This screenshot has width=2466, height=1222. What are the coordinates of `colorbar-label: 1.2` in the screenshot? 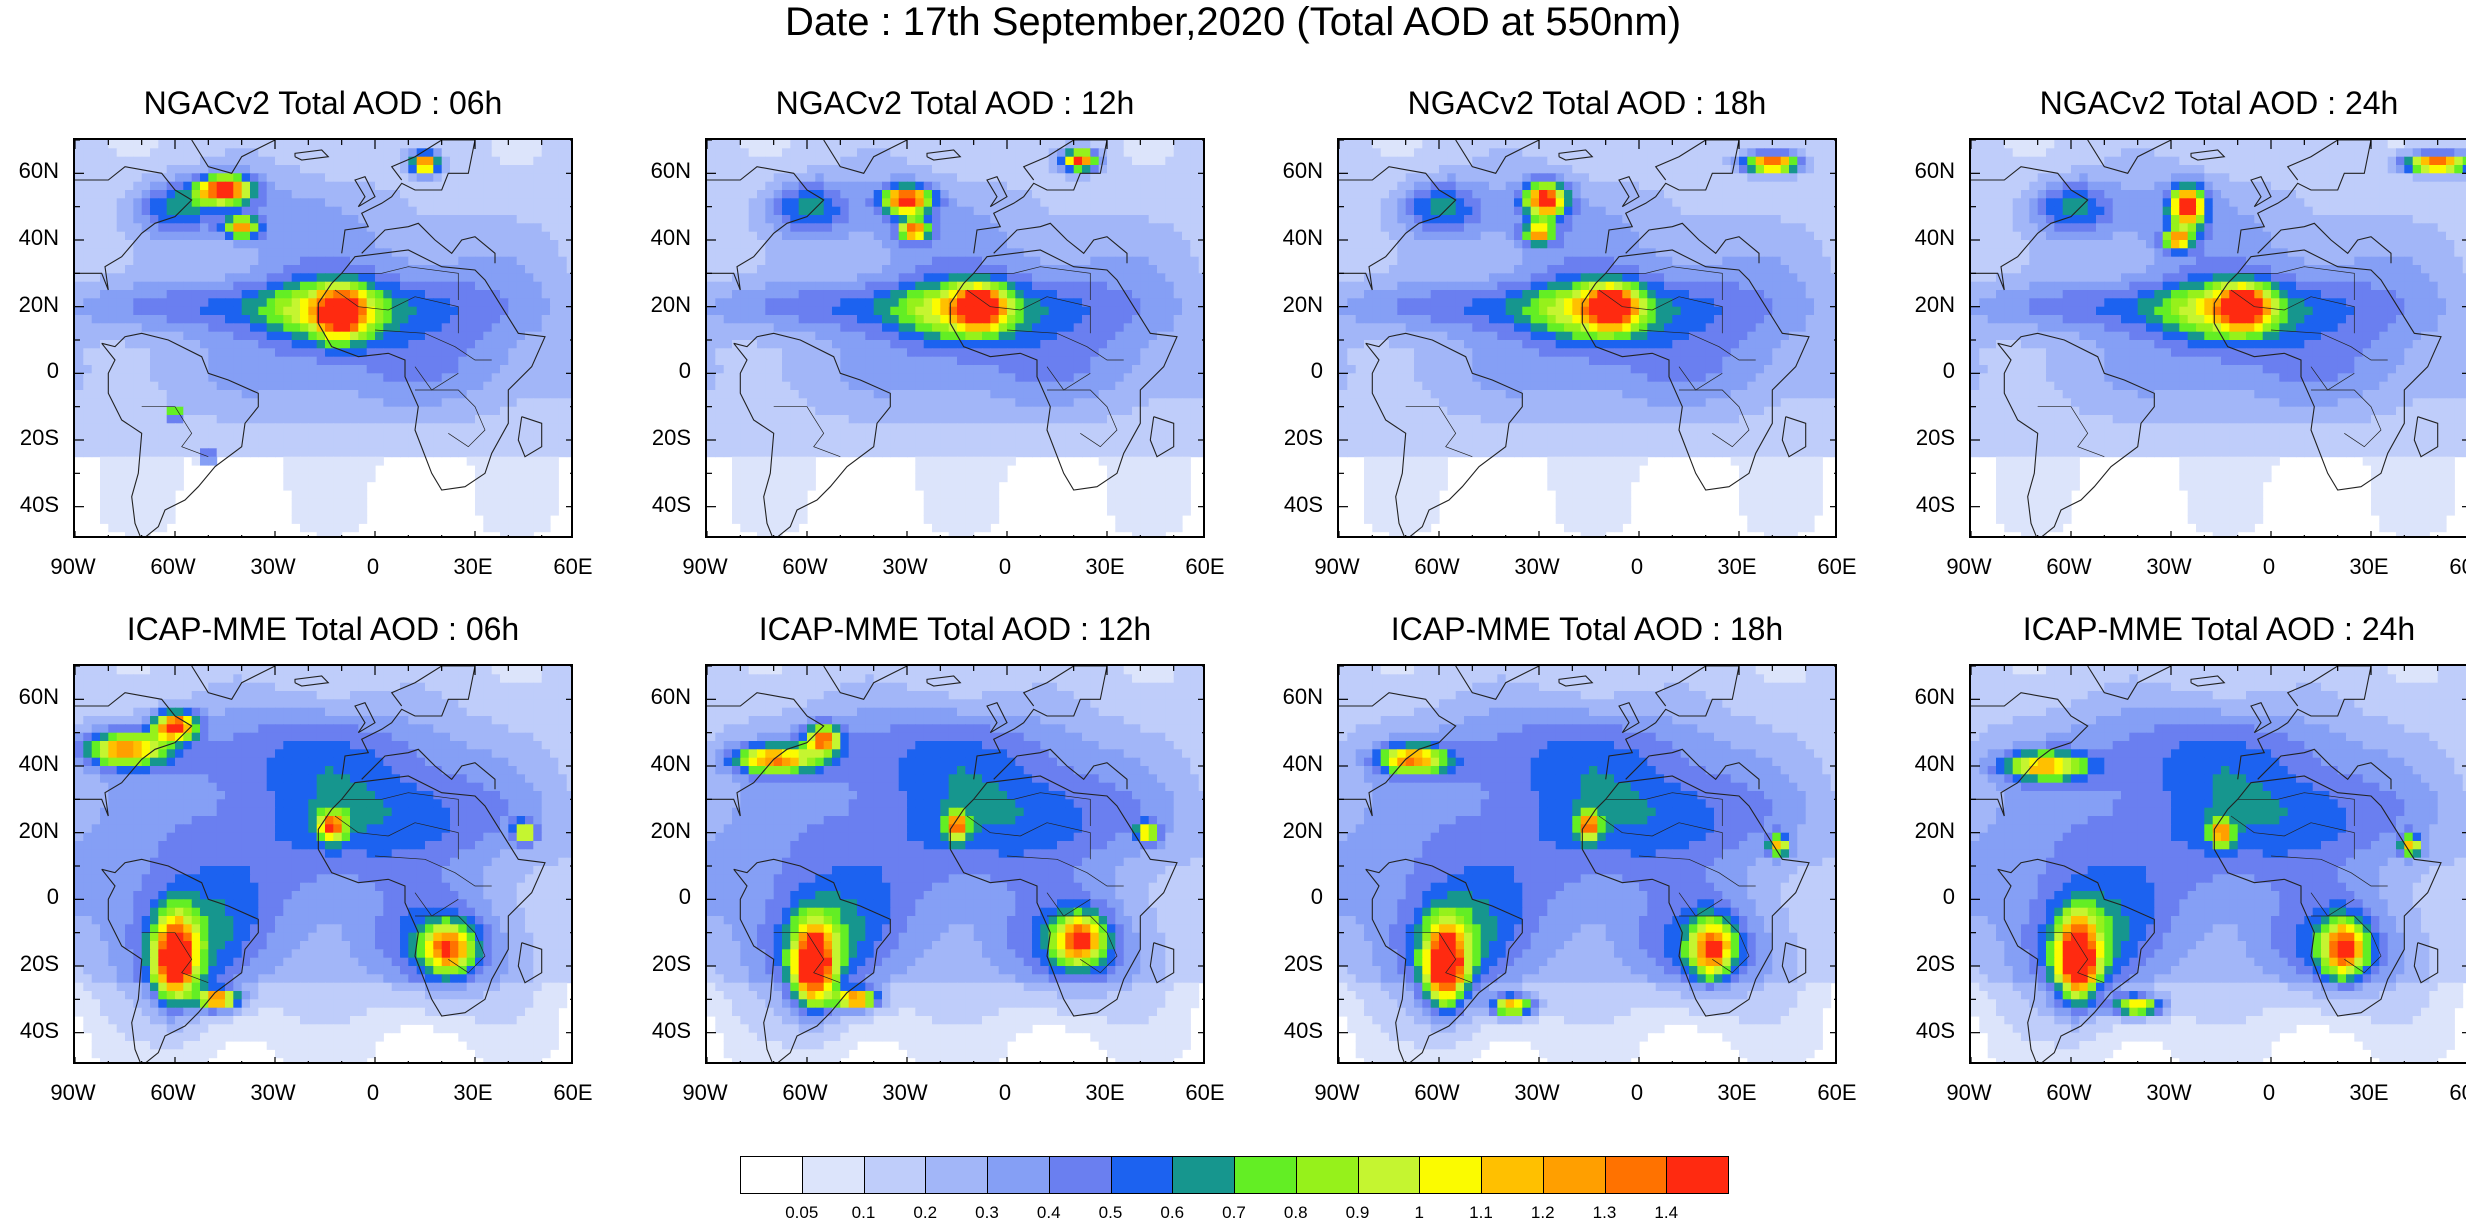 It's located at (1543, 1213).